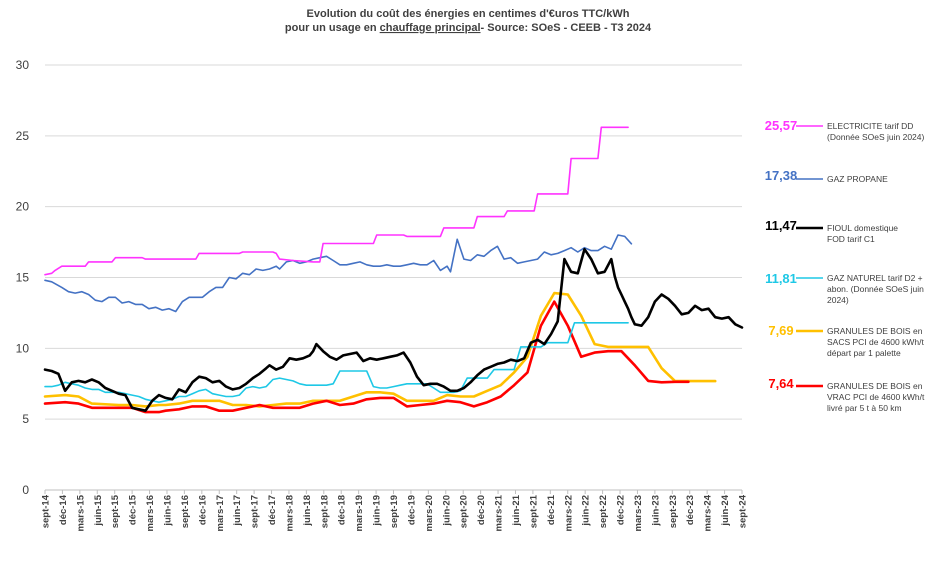 This screenshot has width=932, height=563. I want to click on x-tick-label: mars-24, so click(708, 512).